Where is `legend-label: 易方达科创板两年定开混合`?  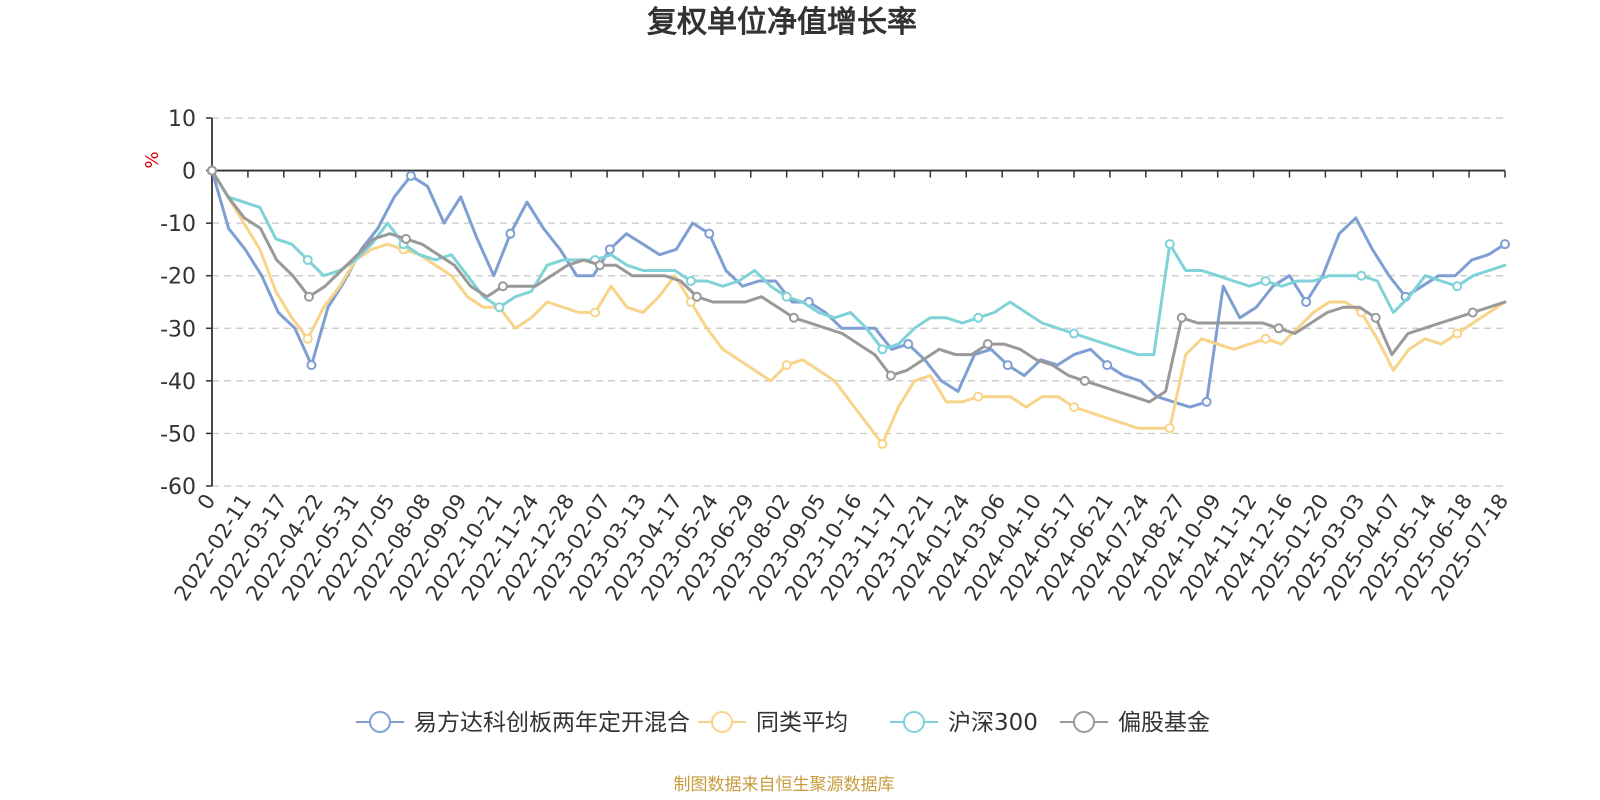
legend-label: 易方达科创板两年定开混合 is located at coordinates (552, 723).